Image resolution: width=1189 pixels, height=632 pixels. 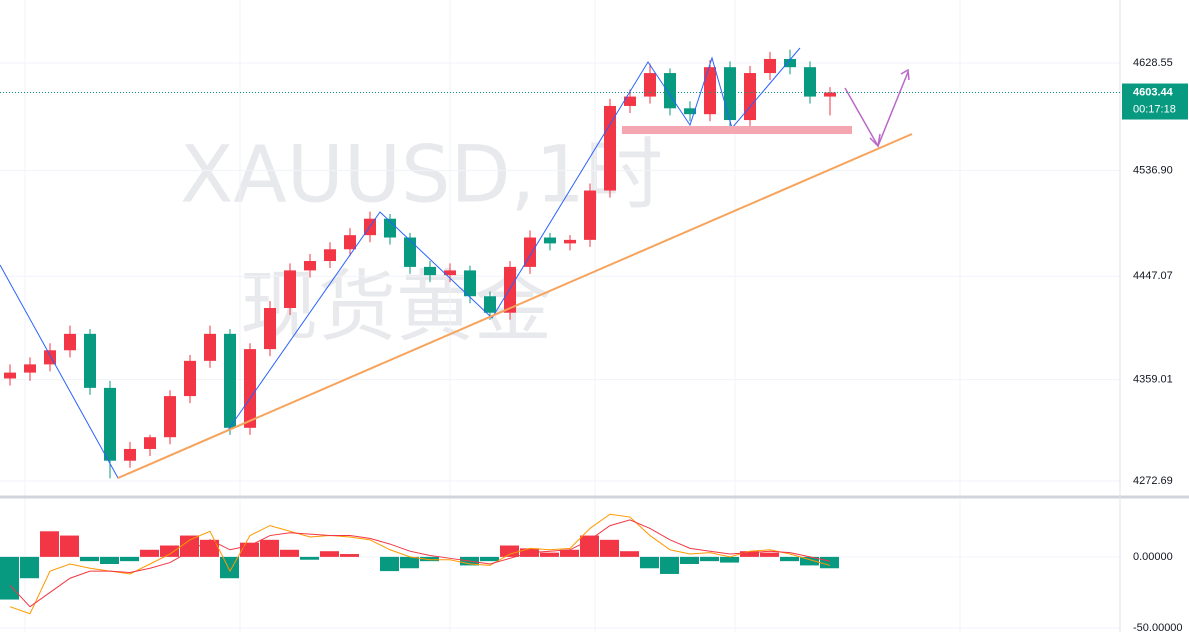 I want to click on y-tick-label: 0.00000, so click(x=1153, y=557).